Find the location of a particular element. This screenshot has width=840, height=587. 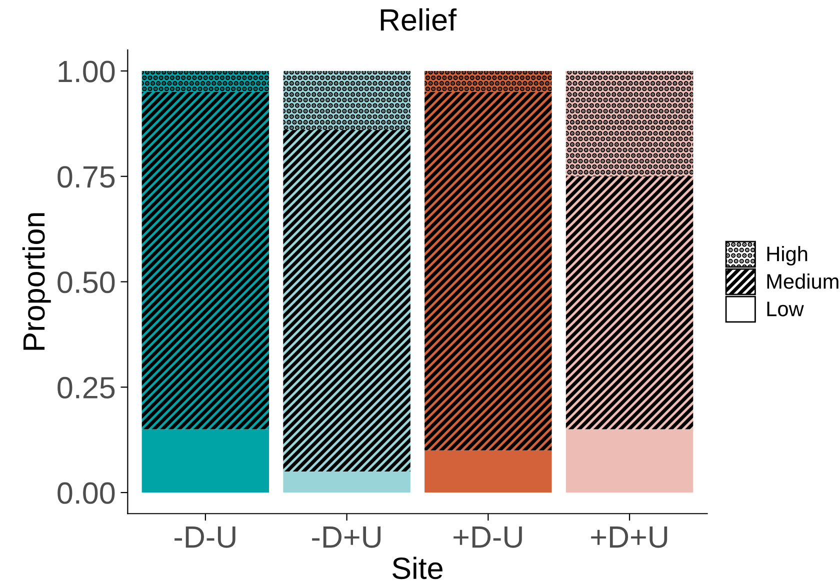

x-axis-title: Site is located at coordinates (417, 568).